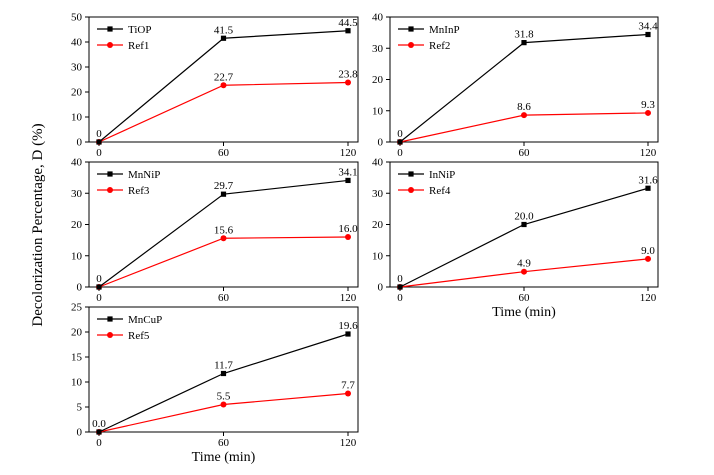 The image size is (714, 475). Describe the element at coordinates (411, 190) in the screenshot. I see `legend-marker-Ref4` at that location.